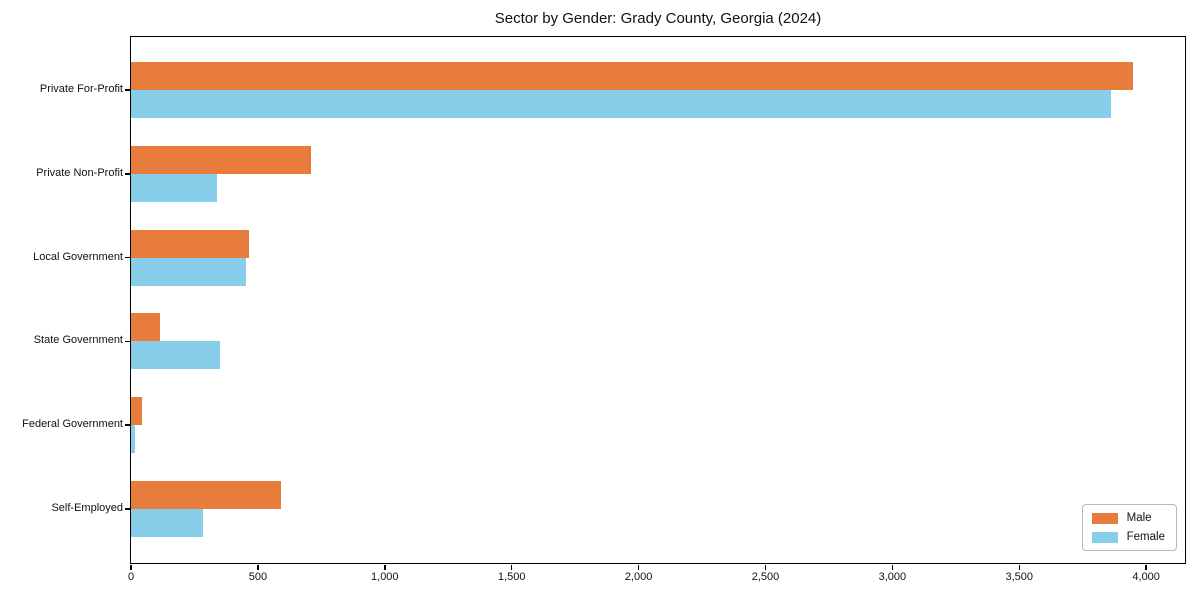 This screenshot has height=600, width=1200. Describe the element at coordinates (137, 411) in the screenshot. I see `bar-male-federal-government` at that location.